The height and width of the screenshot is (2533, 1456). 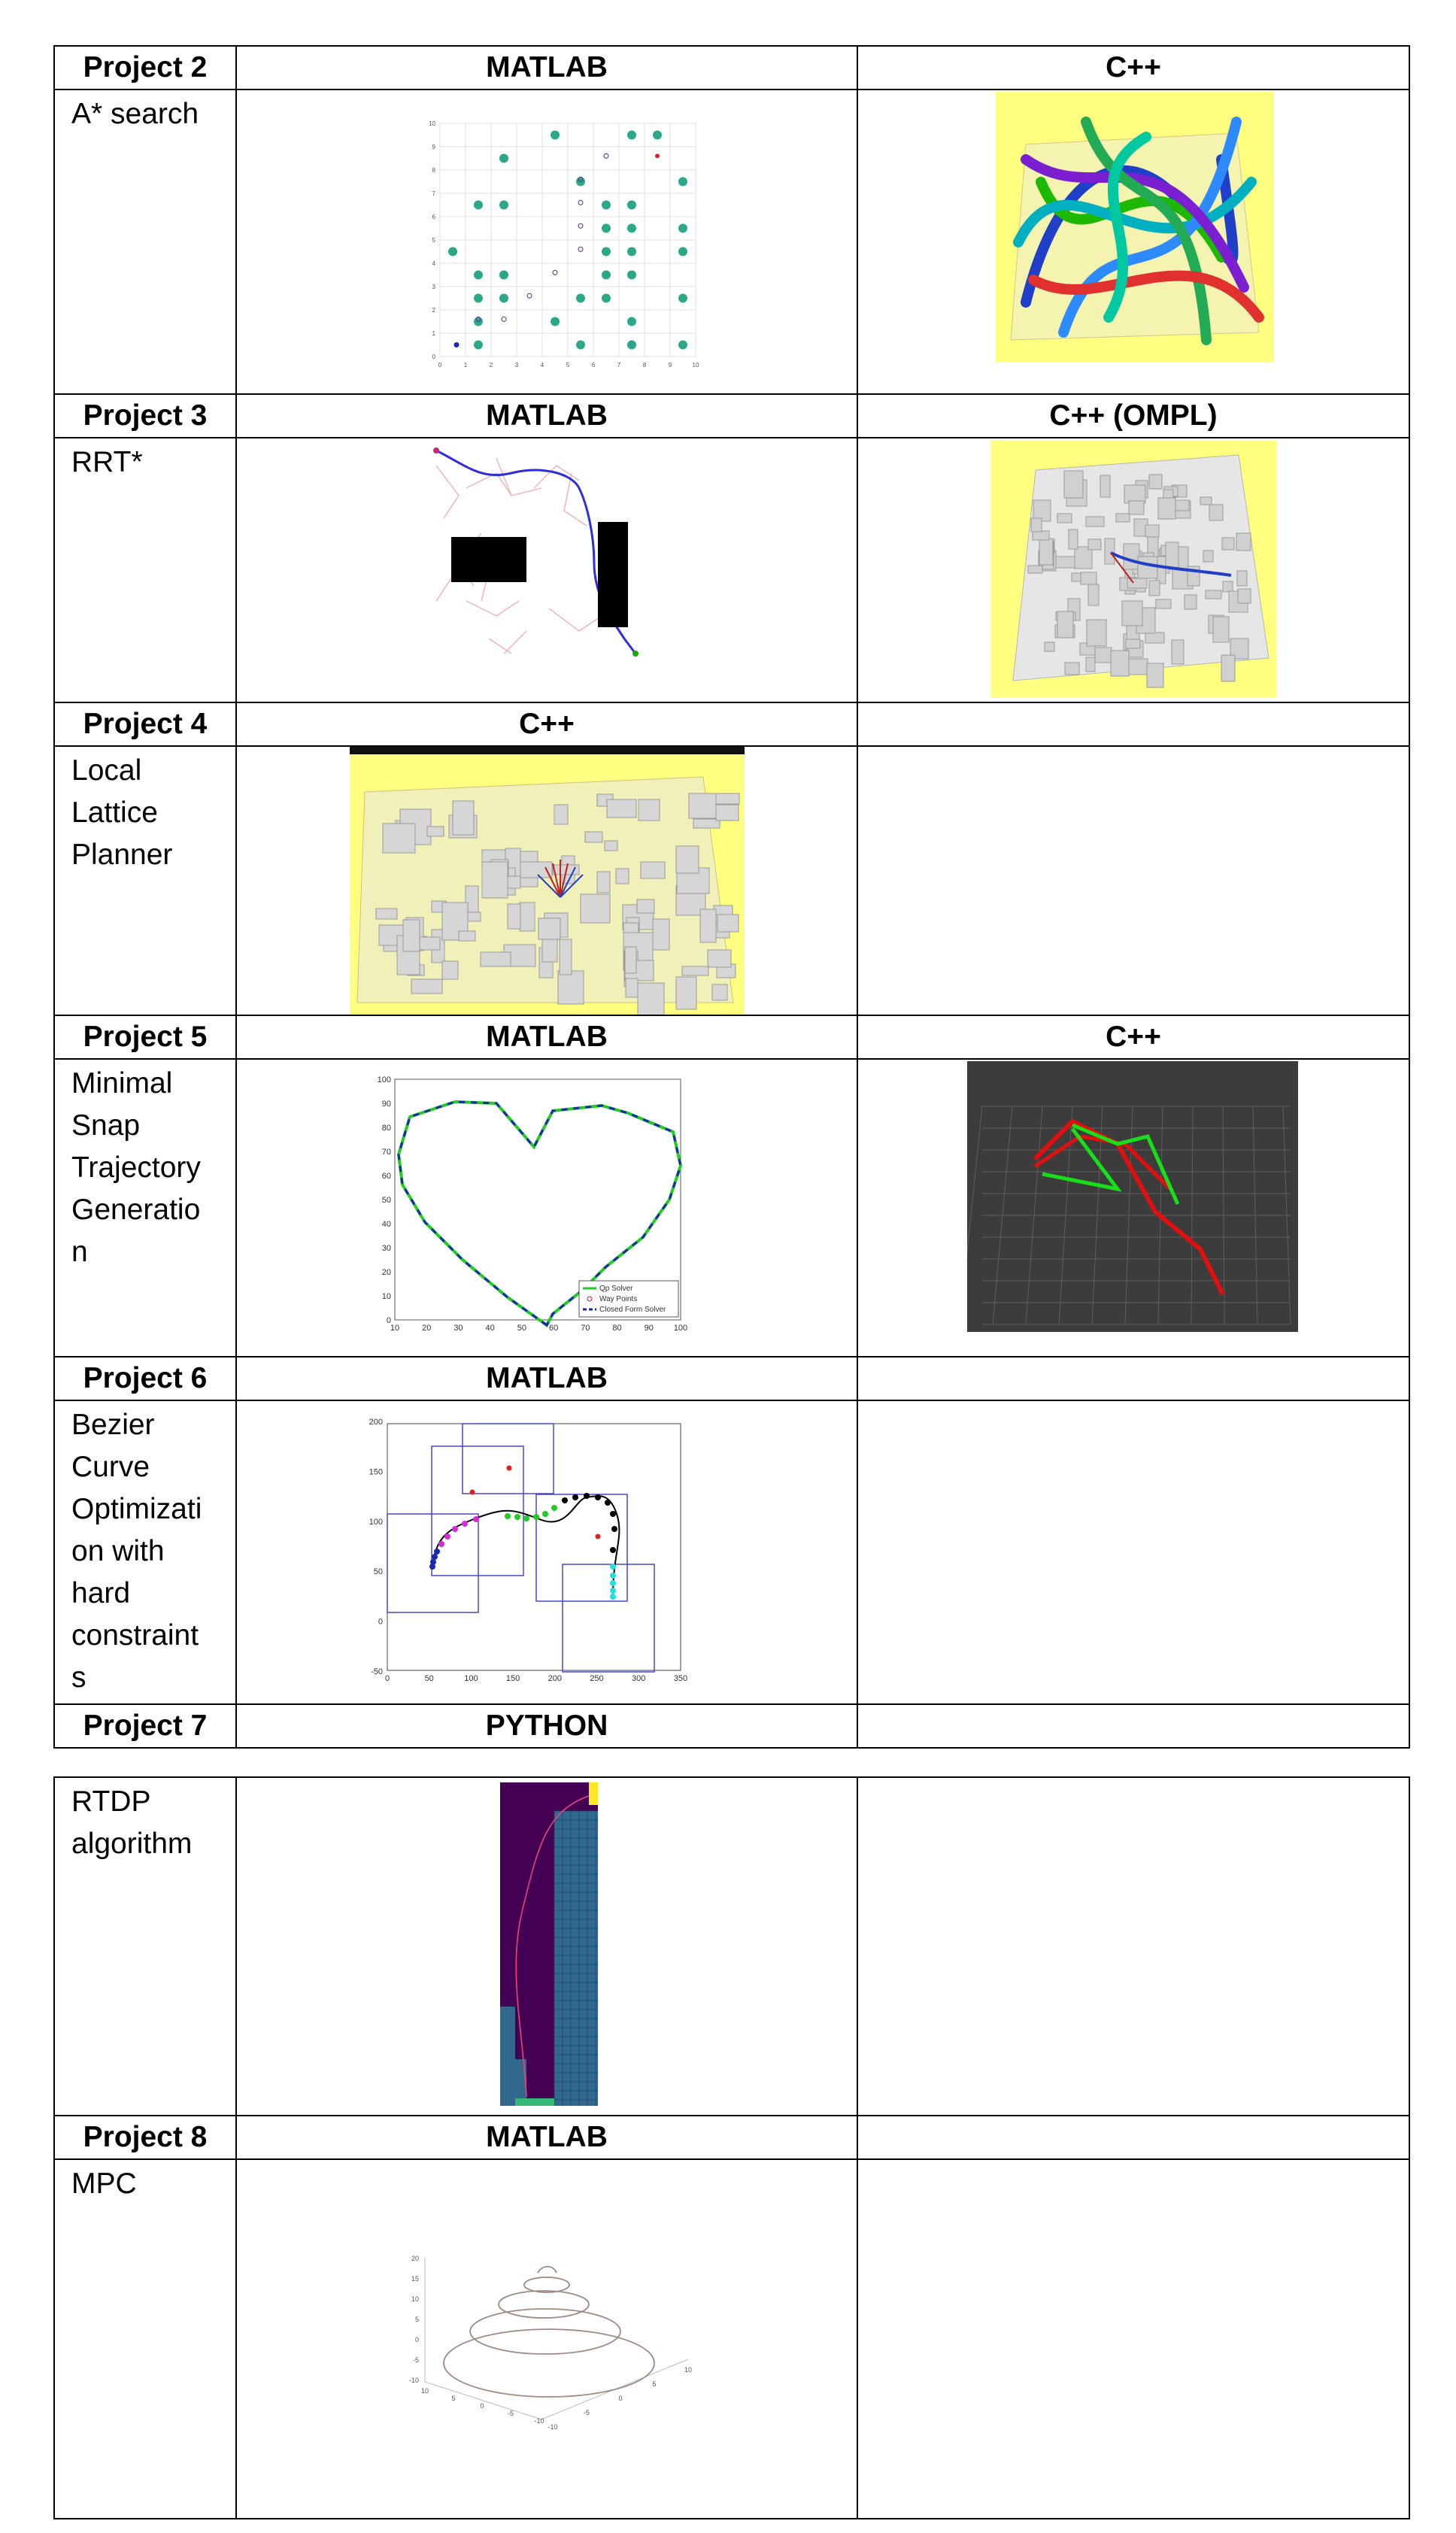 What do you see at coordinates (654, 2384) in the screenshot?
I see `mpc-y-tick: 5` at bounding box center [654, 2384].